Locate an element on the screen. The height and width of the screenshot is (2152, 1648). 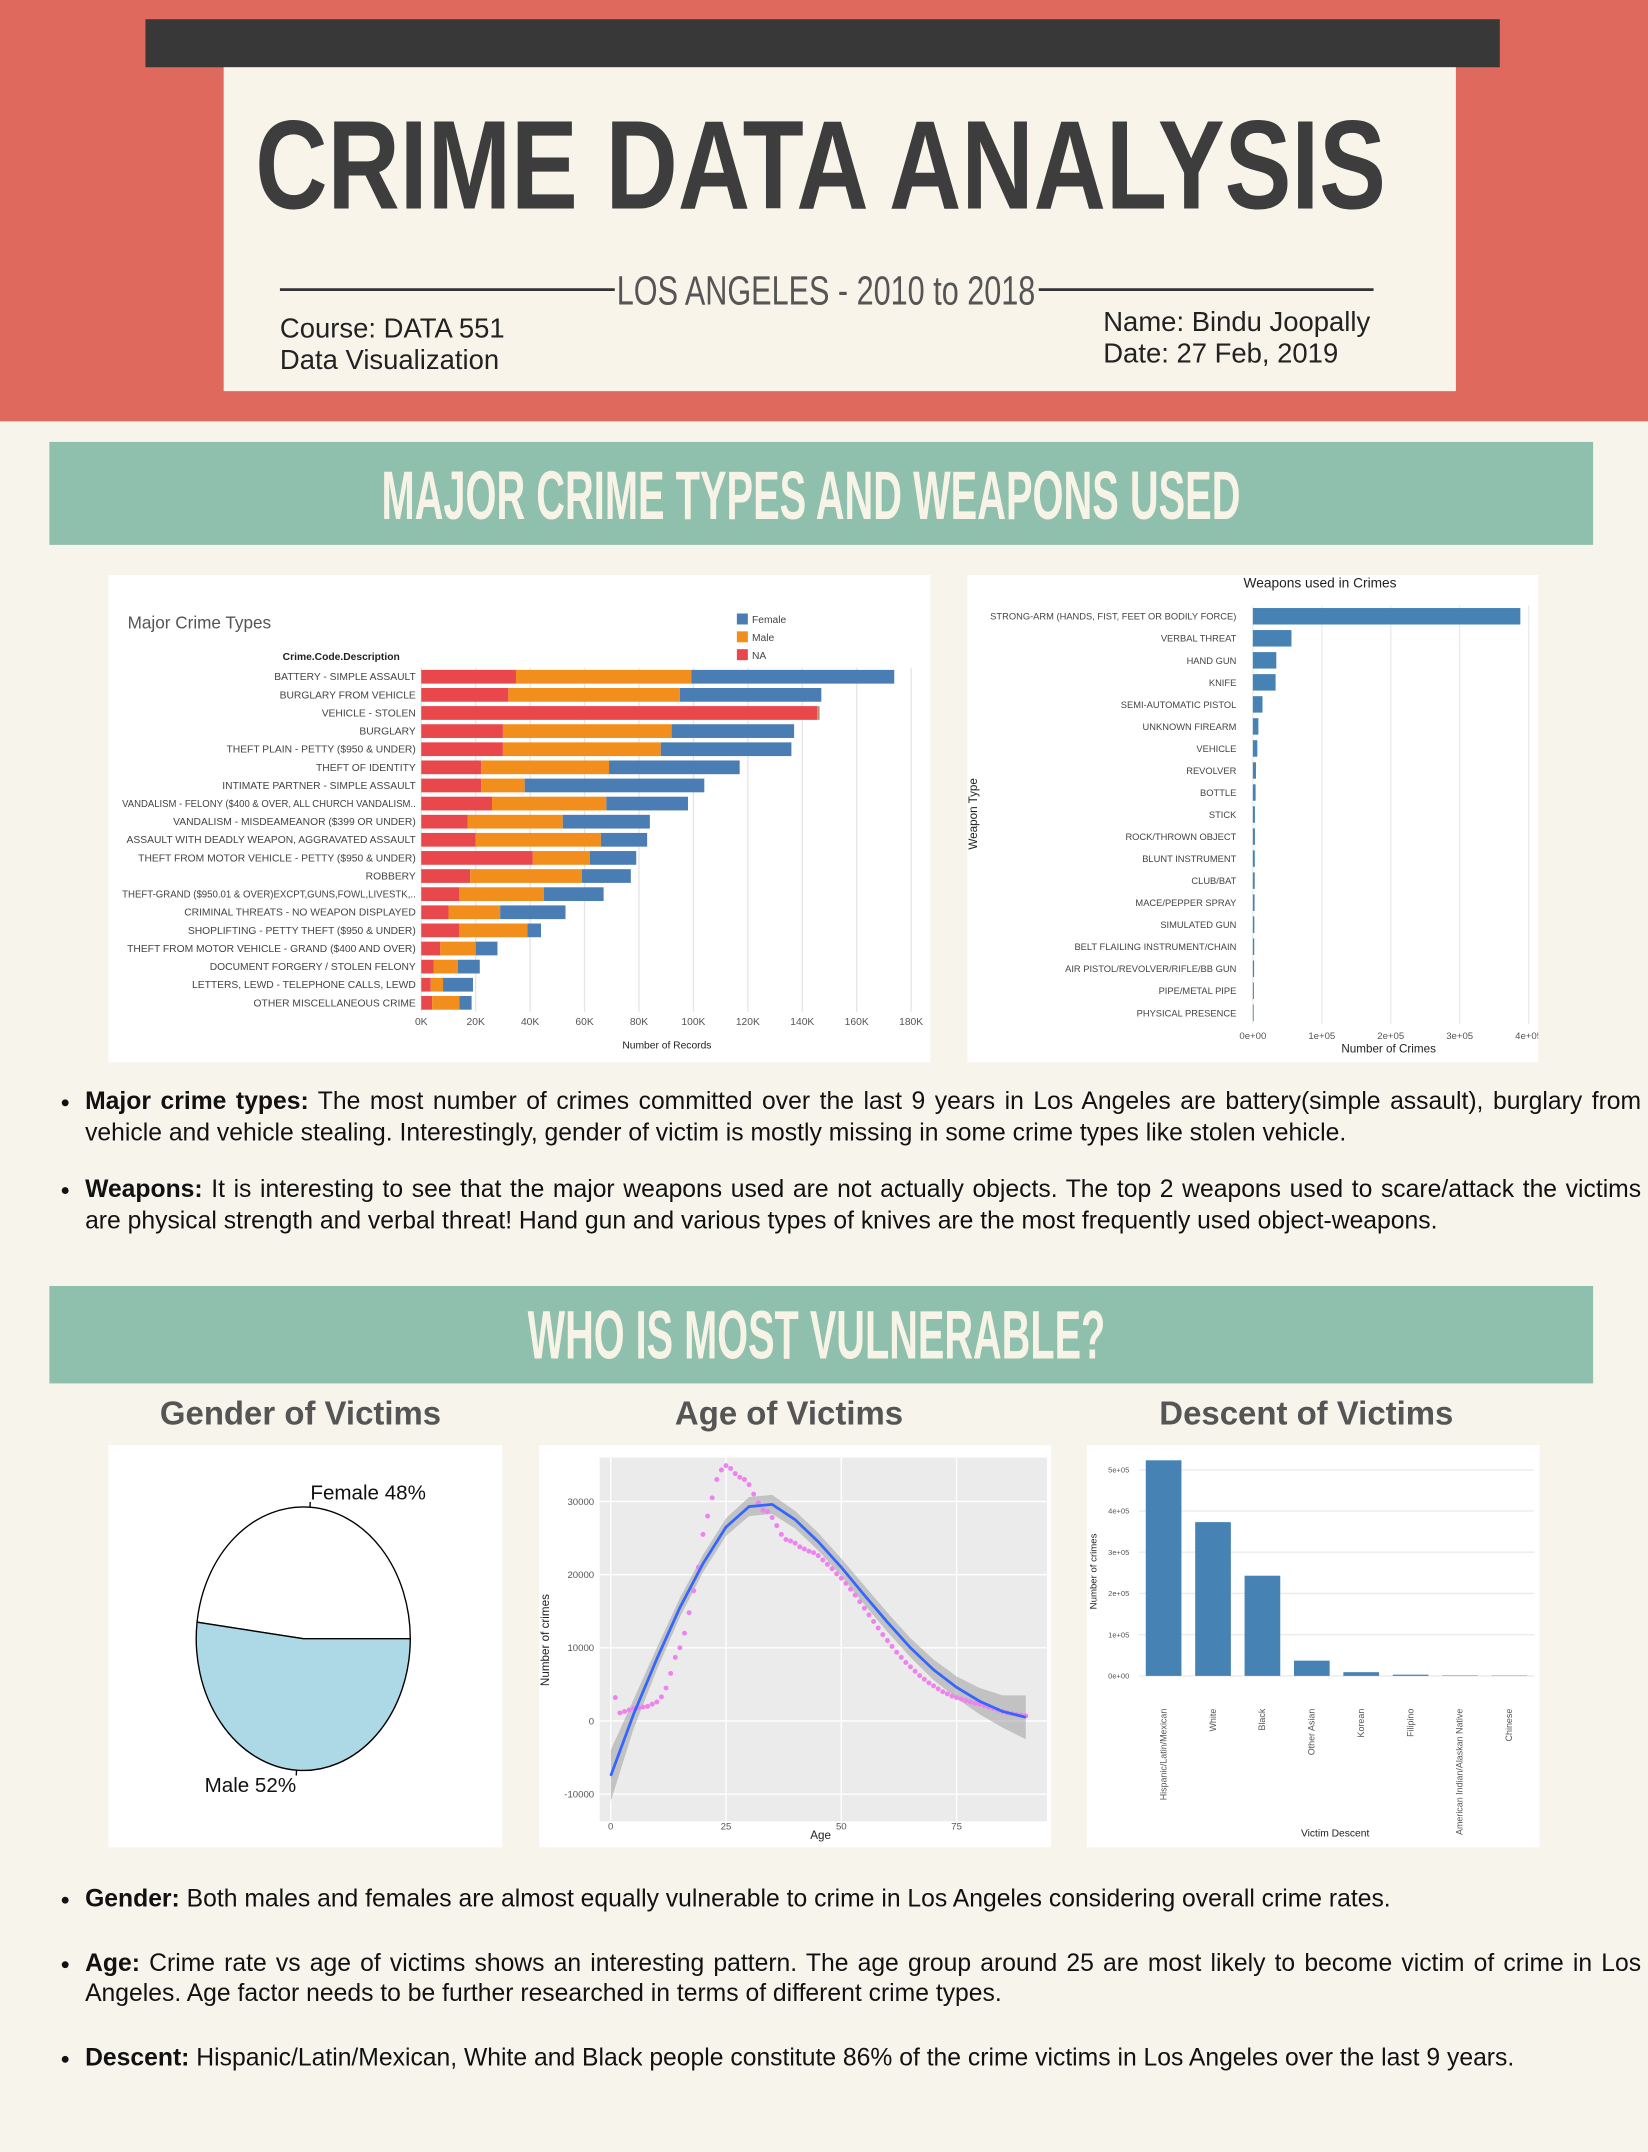
y-tick-label: 1e+05 is located at coordinates (1118, 1634).